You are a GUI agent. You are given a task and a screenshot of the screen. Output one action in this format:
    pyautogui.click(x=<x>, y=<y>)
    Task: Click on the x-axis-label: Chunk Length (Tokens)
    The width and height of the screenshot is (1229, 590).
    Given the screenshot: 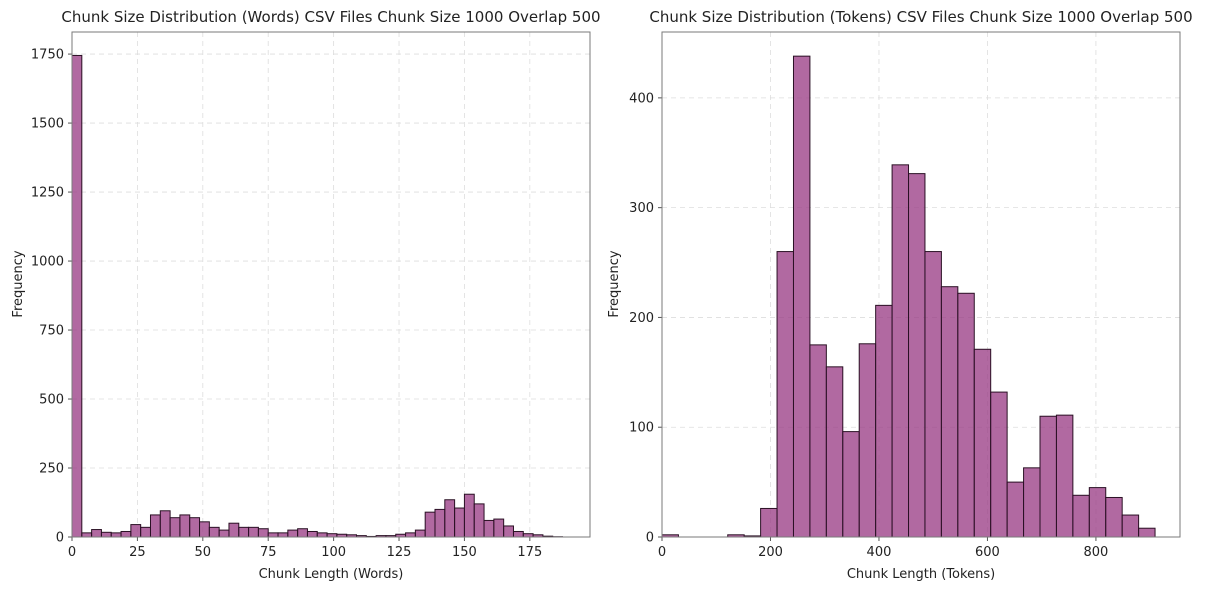 What is the action you would take?
    pyautogui.click(x=921, y=574)
    